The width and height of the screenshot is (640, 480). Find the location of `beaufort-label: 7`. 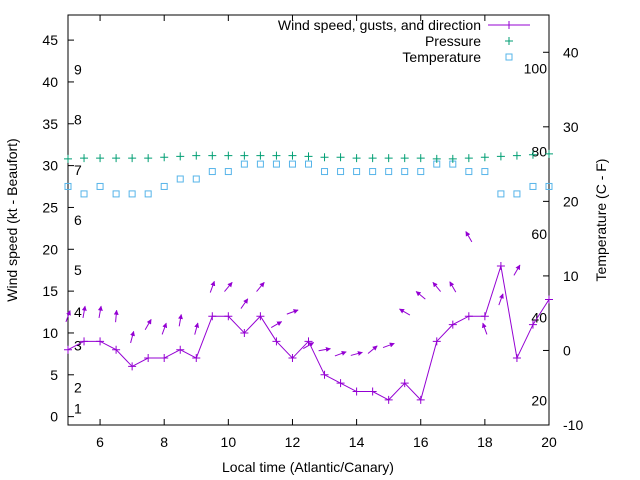

beaufort-label: 7 is located at coordinates (78, 170).